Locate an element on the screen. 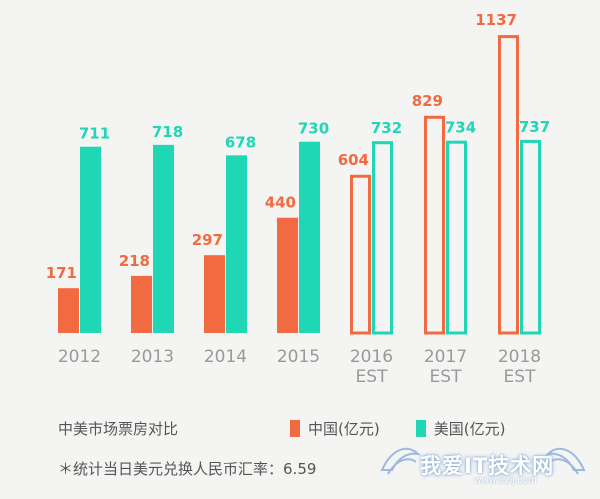 This screenshot has height=499, width=600. wing-icon is located at coordinates (483, 461).